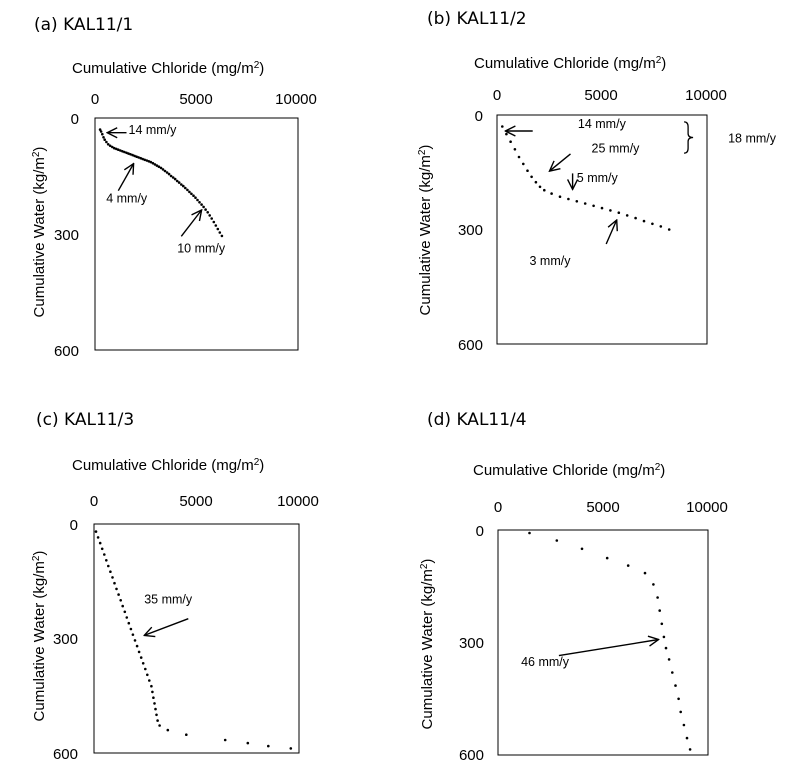 The height and width of the screenshot is (762, 795). What do you see at coordinates (166, 189) in the screenshot?
I see `annotations: 14 mm/y 4 mm/y 10 mm/y` at bounding box center [166, 189].